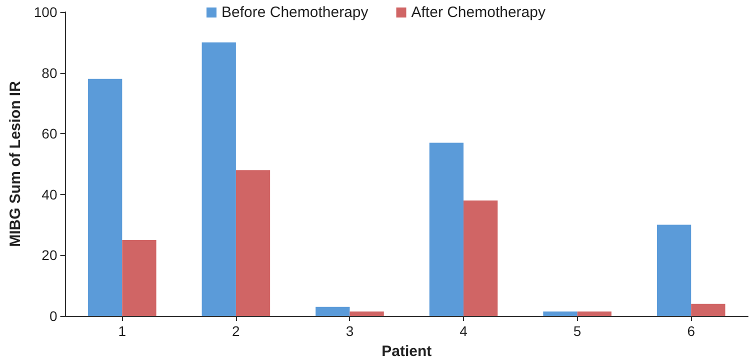  Describe the element at coordinates (464, 331) in the screenshot. I see `x-tick-label: 4` at that location.